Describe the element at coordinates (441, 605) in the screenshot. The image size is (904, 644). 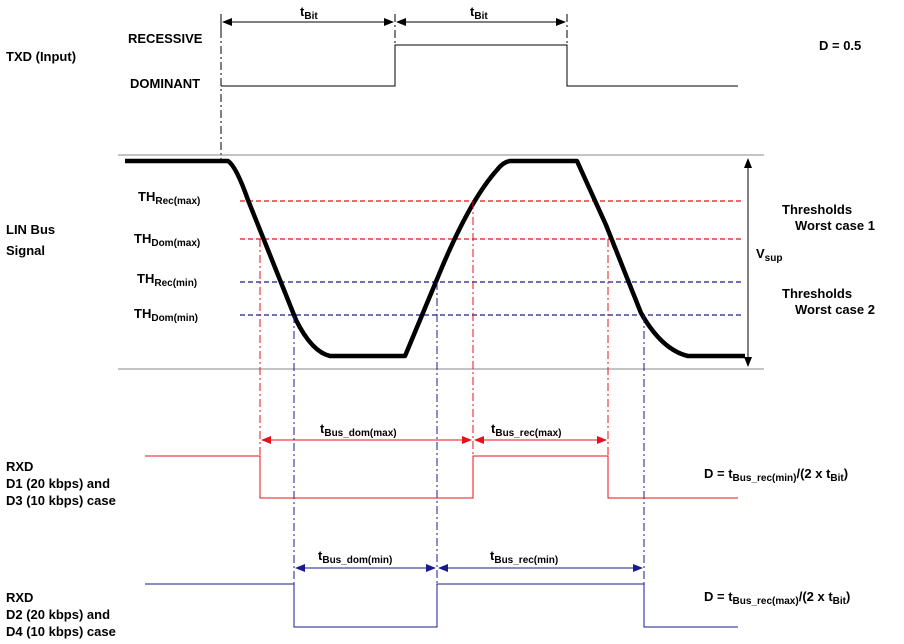
I see `rxd2-waveform` at that location.